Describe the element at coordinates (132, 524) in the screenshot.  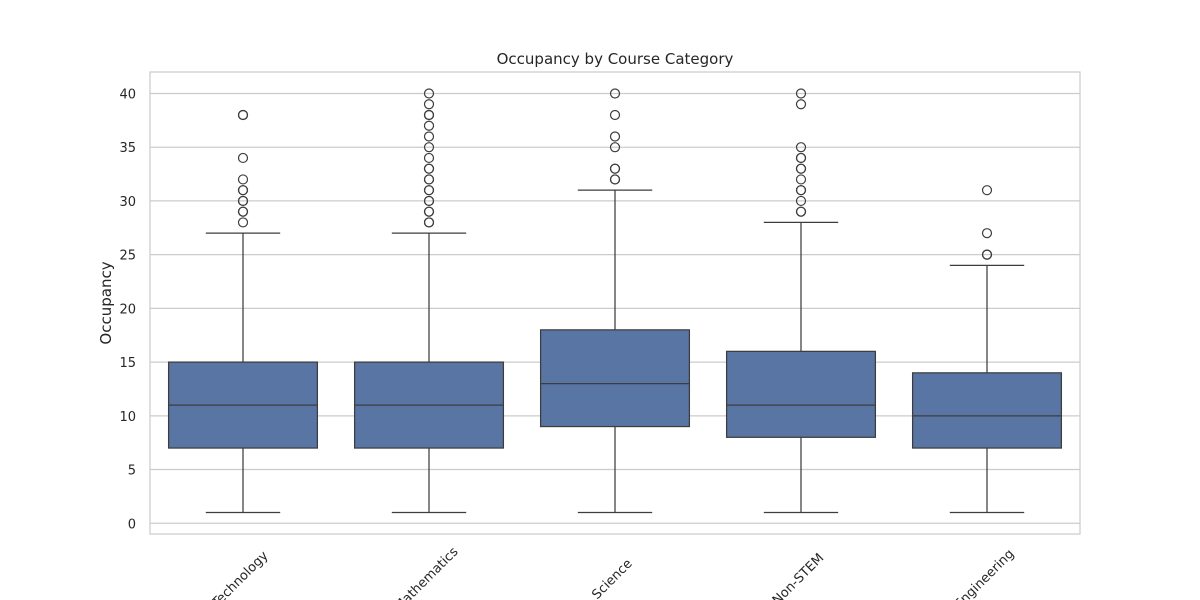
I see `y-tick-label: 0` at that location.